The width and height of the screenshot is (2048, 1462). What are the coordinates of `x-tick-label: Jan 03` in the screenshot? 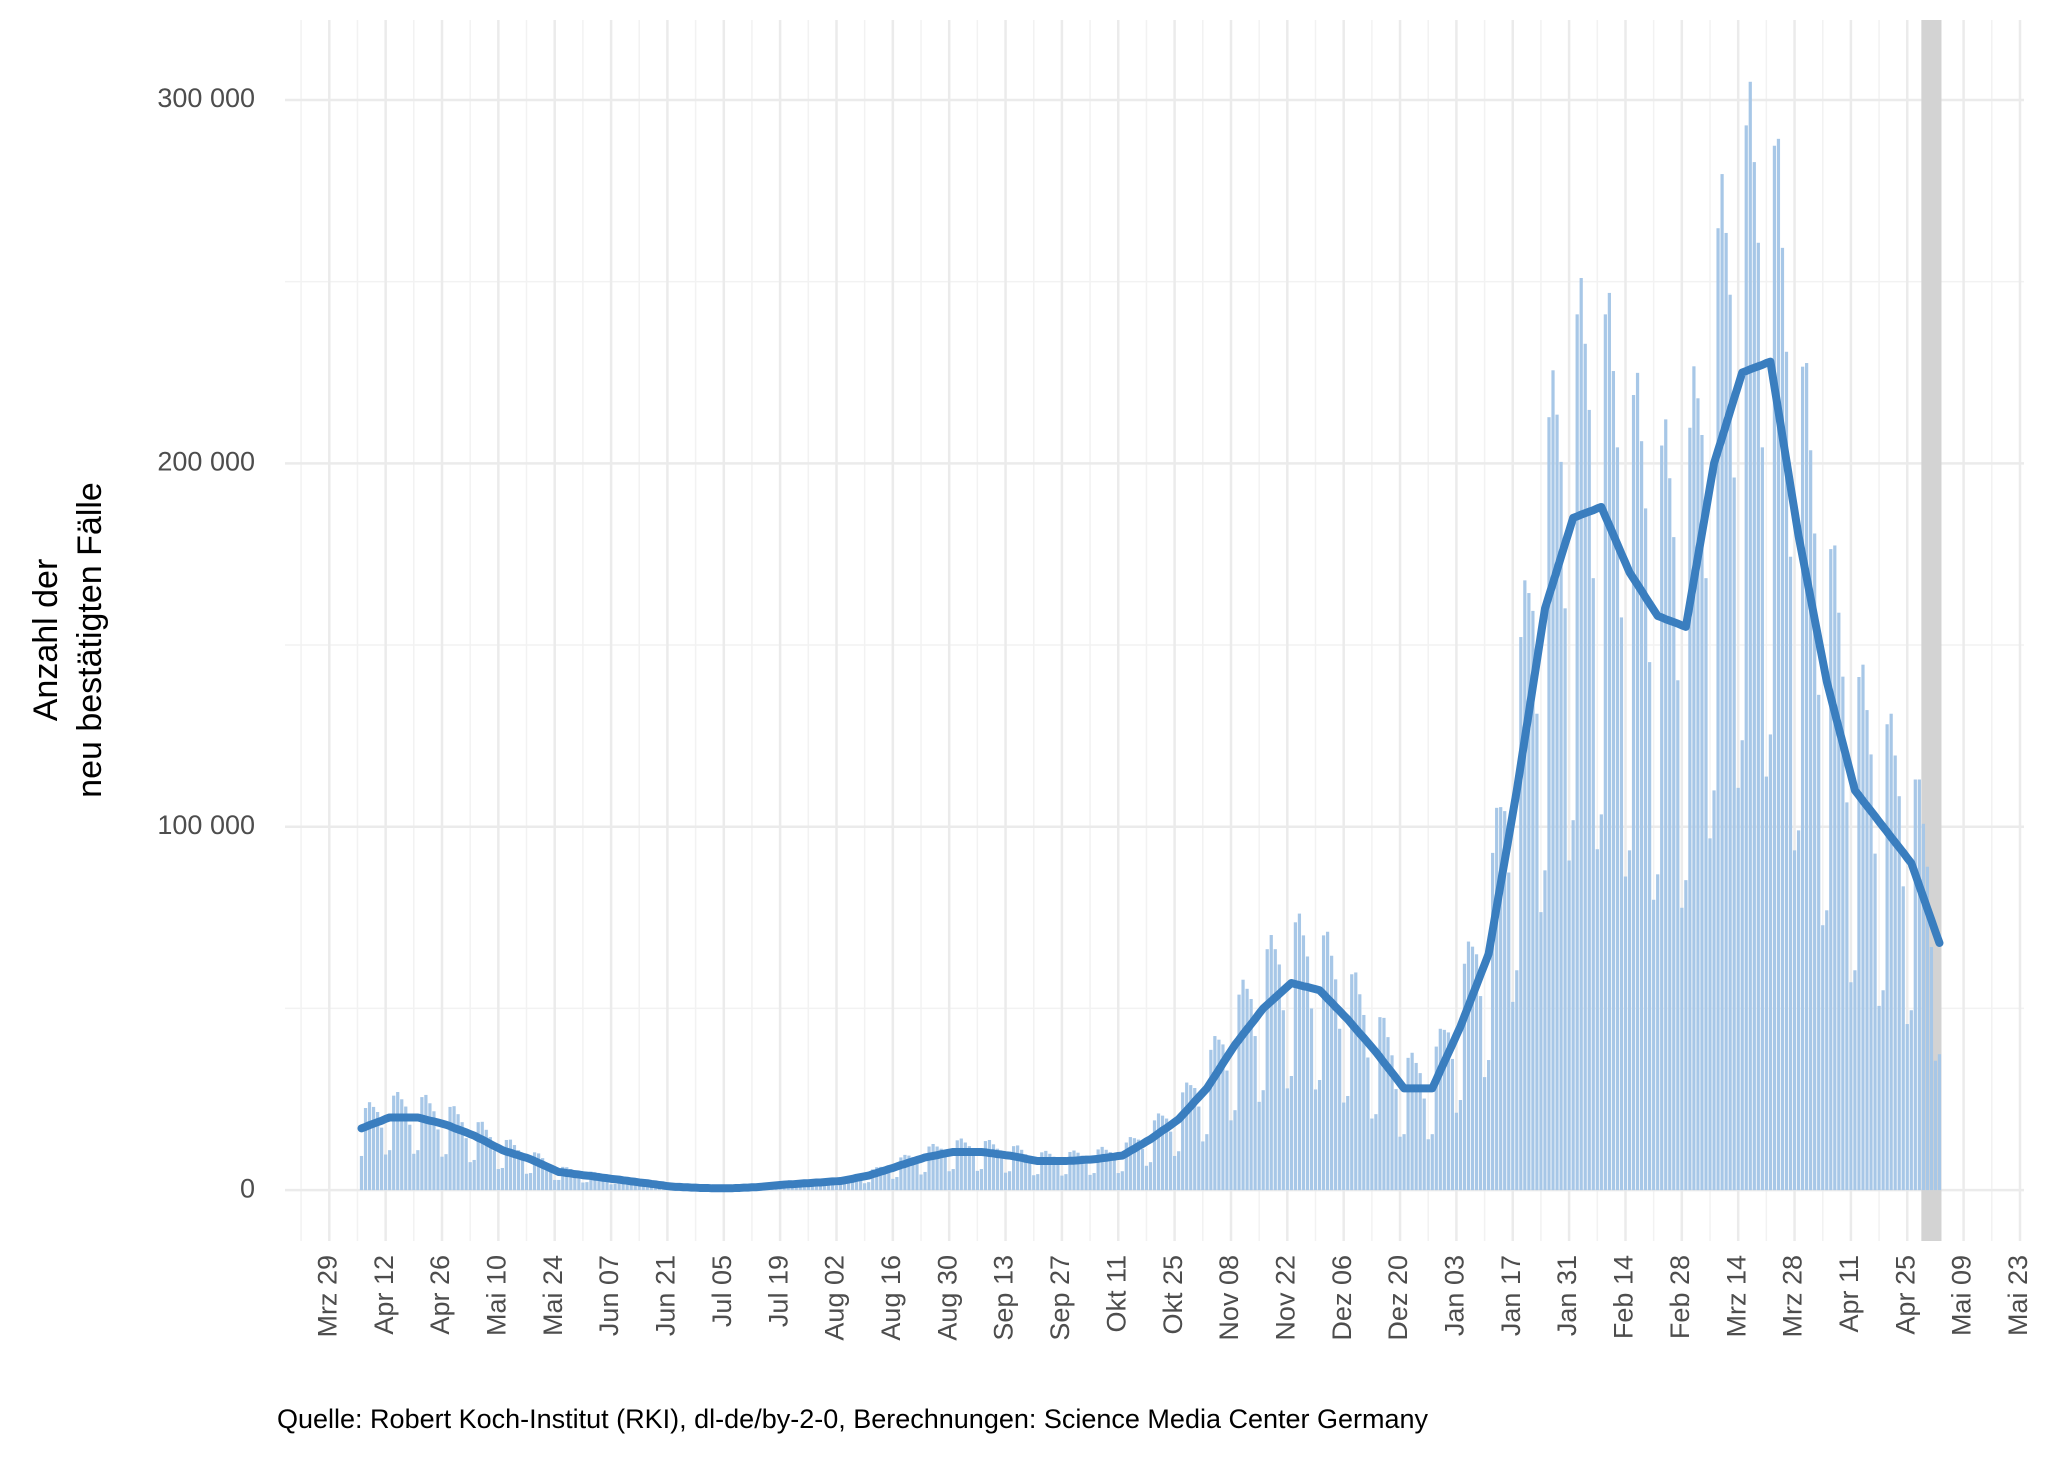 It's located at (1455, 1295).